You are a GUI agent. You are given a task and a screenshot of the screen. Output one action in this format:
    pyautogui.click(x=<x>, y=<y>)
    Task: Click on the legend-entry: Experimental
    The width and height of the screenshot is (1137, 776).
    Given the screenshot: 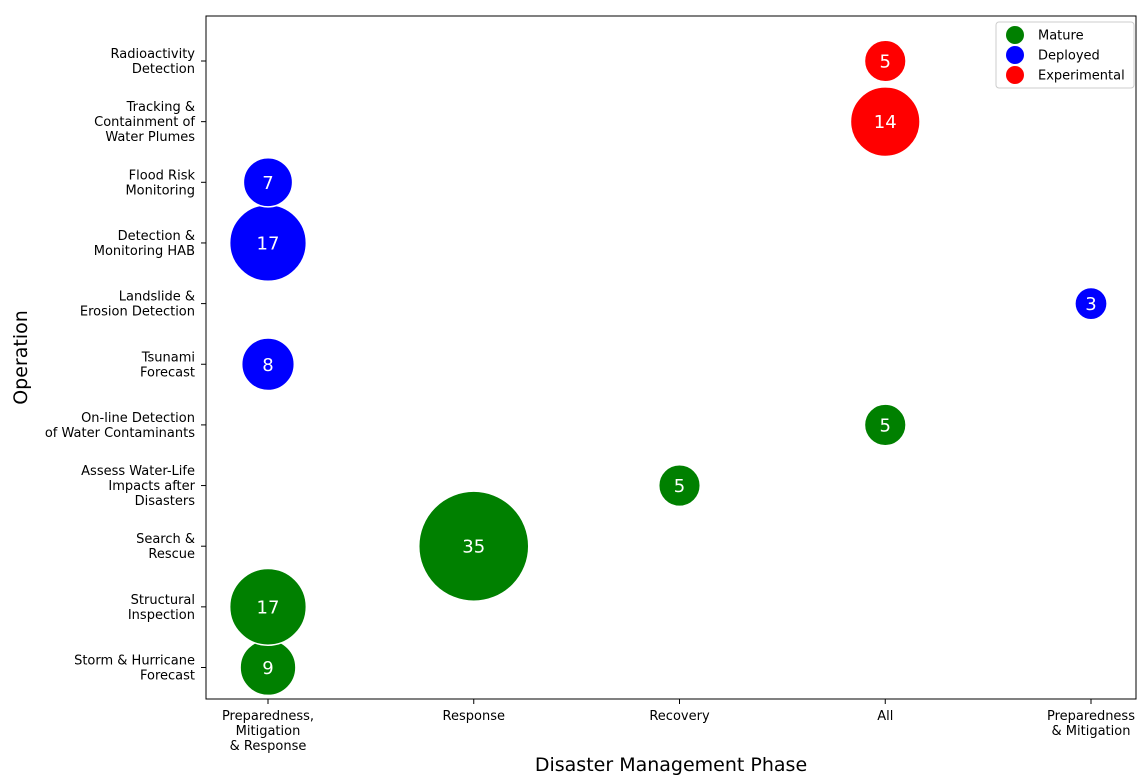 What is the action you would take?
    pyautogui.click(x=1081, y=76)
    